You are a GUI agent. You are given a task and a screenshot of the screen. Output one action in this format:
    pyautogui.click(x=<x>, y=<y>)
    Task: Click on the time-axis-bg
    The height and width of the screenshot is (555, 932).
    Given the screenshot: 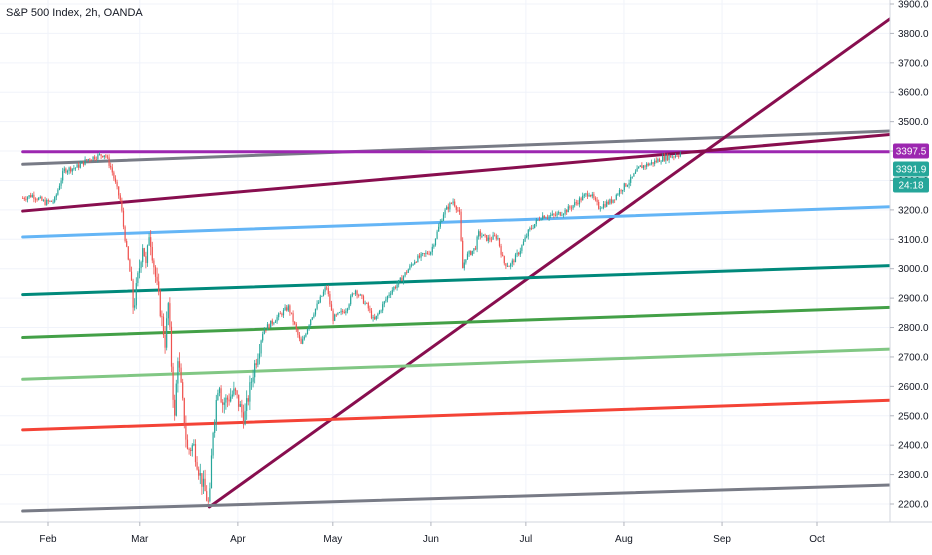 What is the action you would take?
    pyautogui.click(x=466, y=536)
    